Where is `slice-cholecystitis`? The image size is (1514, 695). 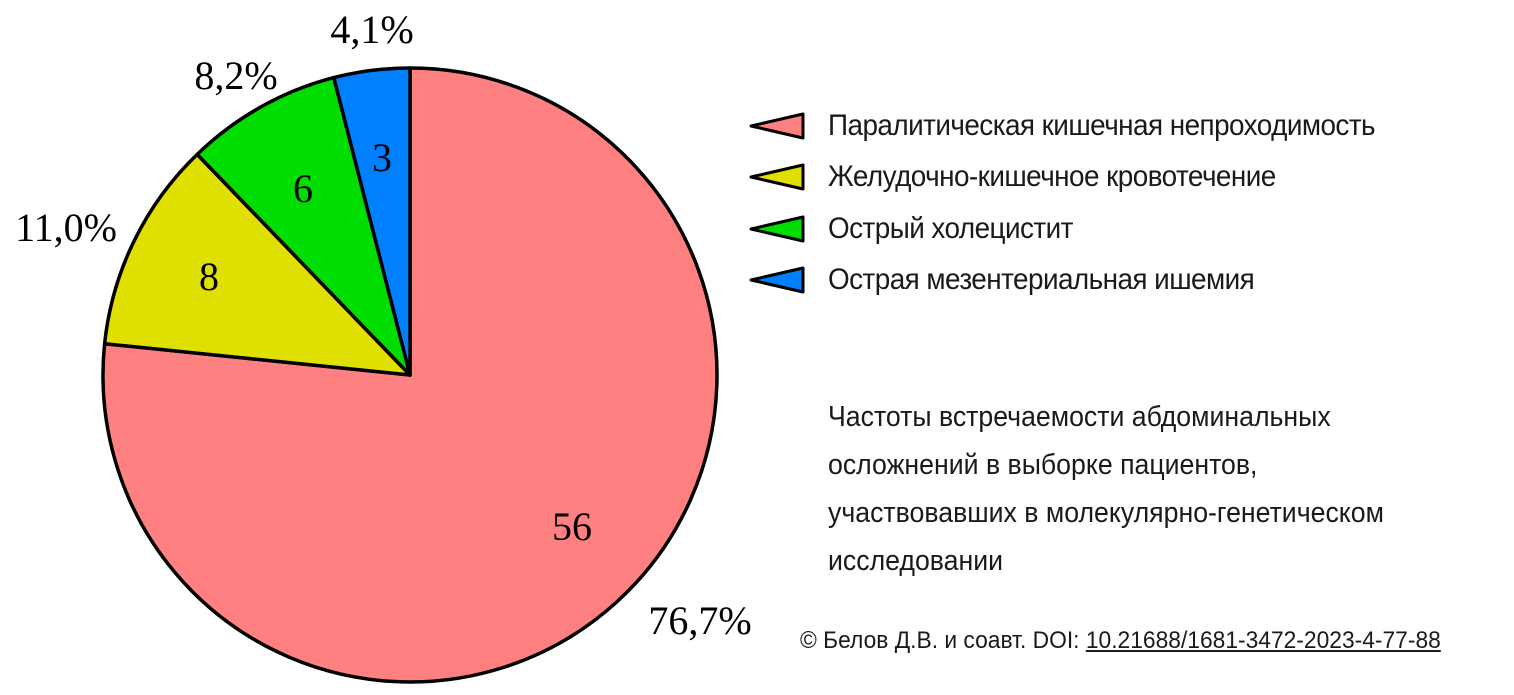
slice-cholecystitis is located at coordinates (303, 226).